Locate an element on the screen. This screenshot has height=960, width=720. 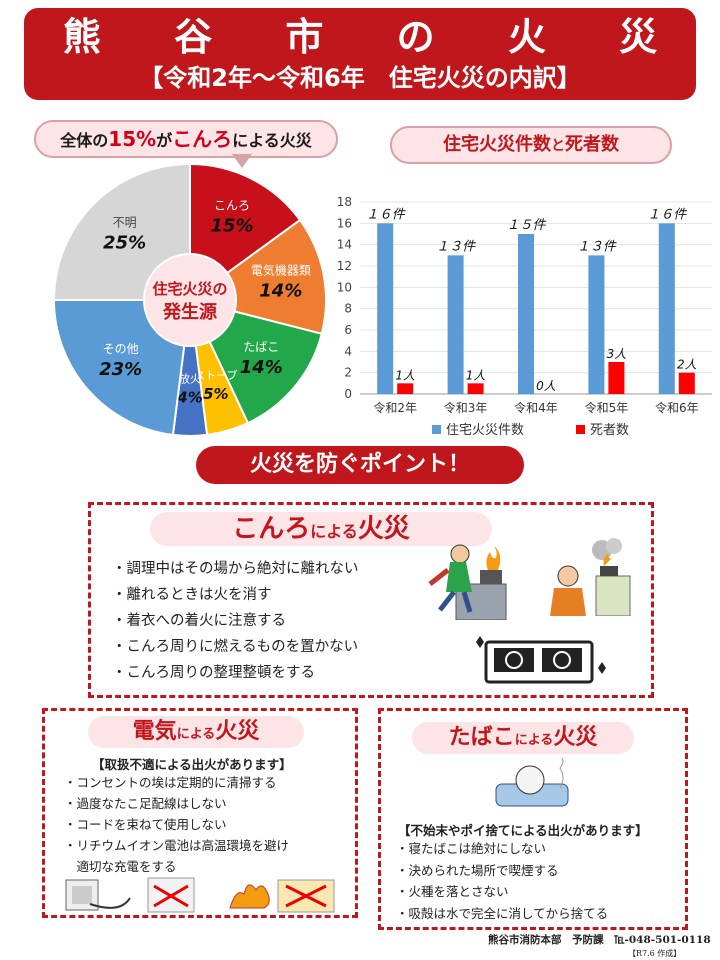
legend-swatch-deaths is located at coordinates (580, 429).